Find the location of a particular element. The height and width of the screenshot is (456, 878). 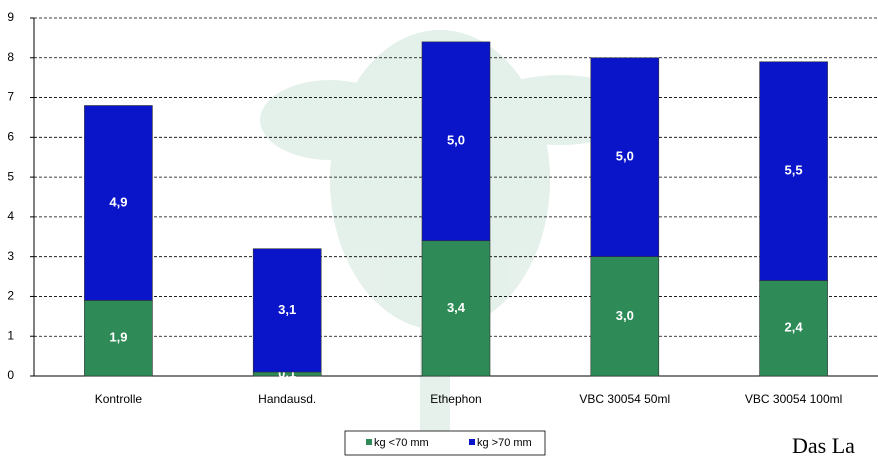

logo-text: Das La is located at coordinates (823, 444).